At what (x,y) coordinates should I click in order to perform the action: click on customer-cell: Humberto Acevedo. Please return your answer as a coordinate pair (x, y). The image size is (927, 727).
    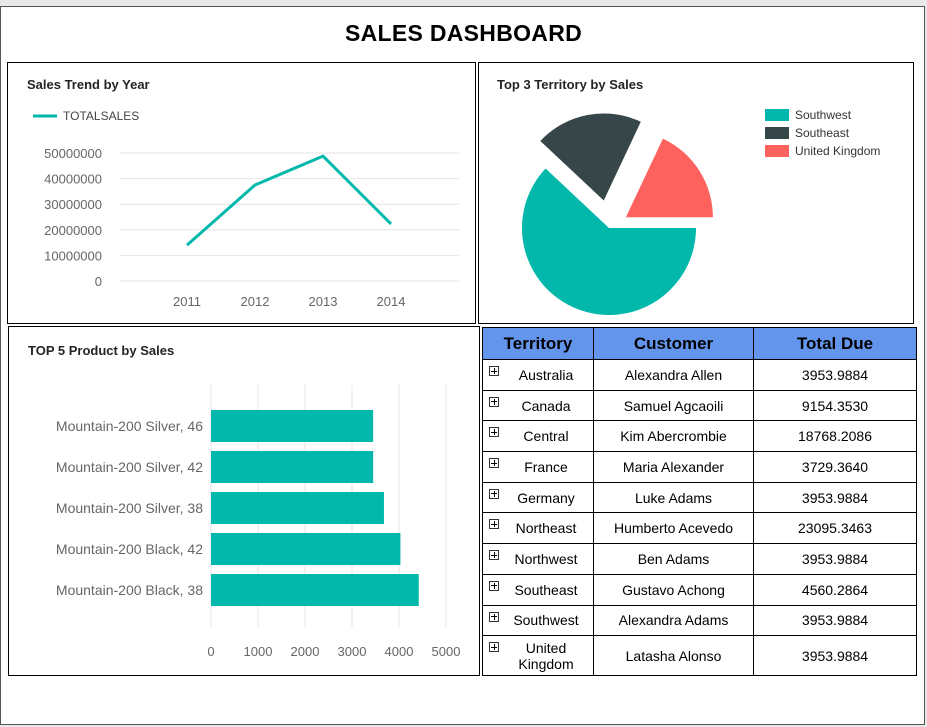
    Looking at the image, I should click on (673, 528).